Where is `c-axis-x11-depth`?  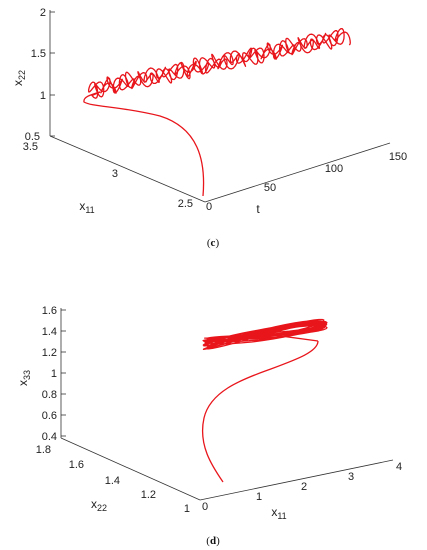
c-axis-x11-depth is located at coordinates (127, 169).